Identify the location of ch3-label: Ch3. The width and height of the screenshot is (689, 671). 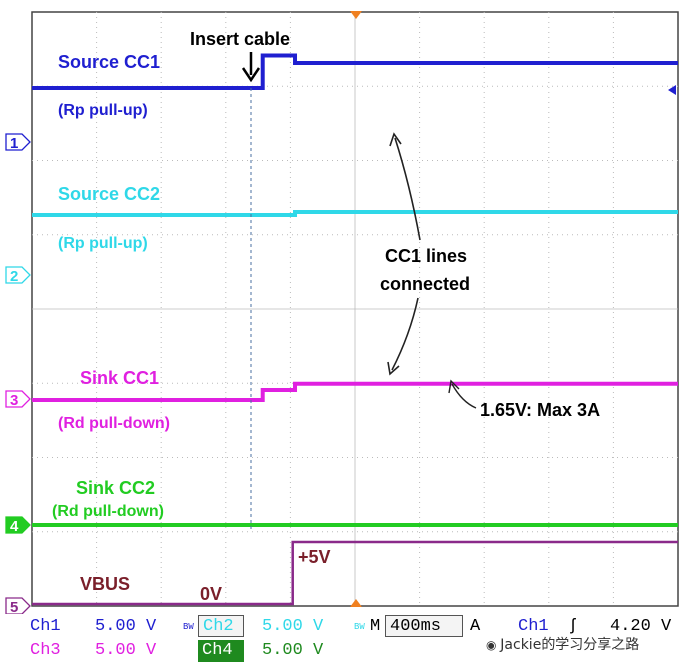
(45, 650).